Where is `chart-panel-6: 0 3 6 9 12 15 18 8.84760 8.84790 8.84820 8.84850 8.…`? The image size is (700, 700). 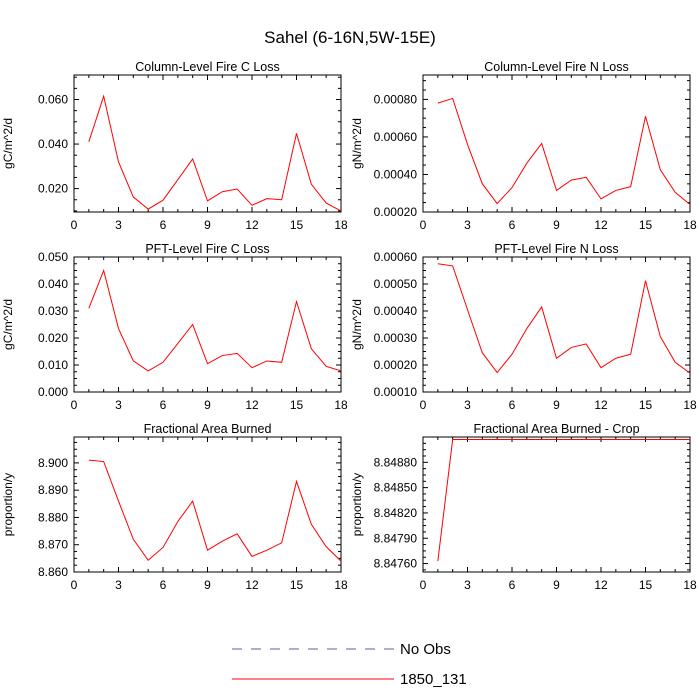 chart-panel-6: 0 3 6 9 12 15 18 8.84760 8.84790 8.84820 8.84850 8.… is located at coordinates (523, 507).